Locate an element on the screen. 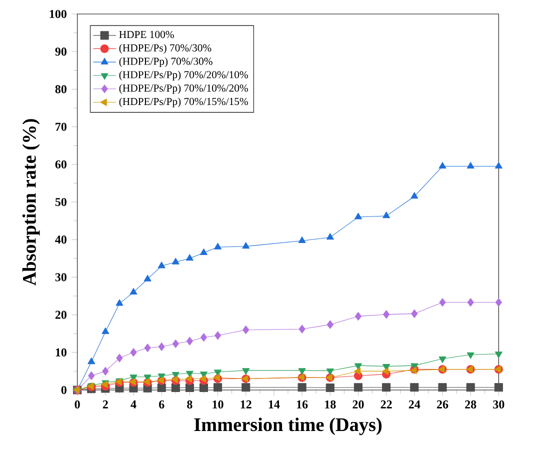 Image resolution: width=536 pixels, height=454 pixels. x-tick-label: 0 is located at coordinates (77, 404).